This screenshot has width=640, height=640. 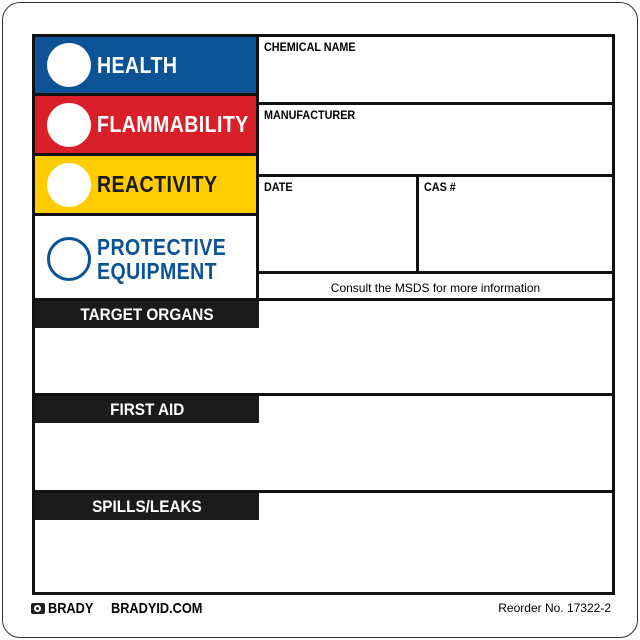 I want to click on flammability-label: FLAMMABILITY, so click(x=173, y=124).